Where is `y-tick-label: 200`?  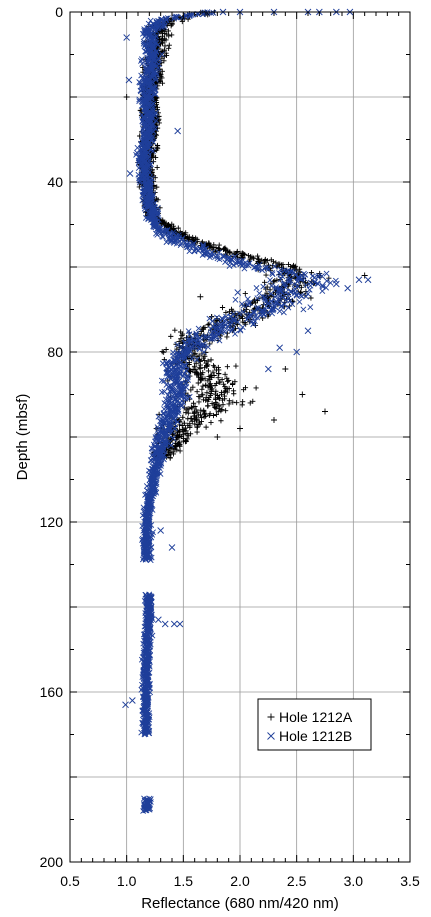
y-tick-label: 200 is located at coordinates (52, 862).